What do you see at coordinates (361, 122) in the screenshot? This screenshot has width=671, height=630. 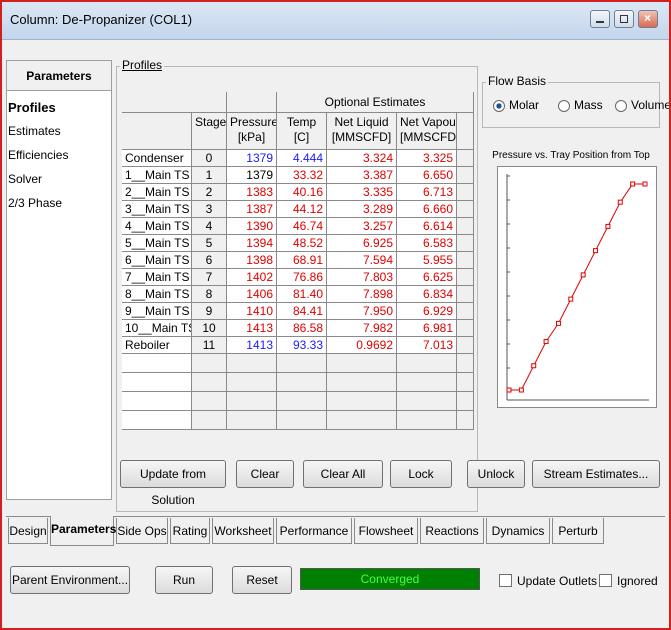 I see `column-header: Net Liquid` at bounding box center [361, 122].